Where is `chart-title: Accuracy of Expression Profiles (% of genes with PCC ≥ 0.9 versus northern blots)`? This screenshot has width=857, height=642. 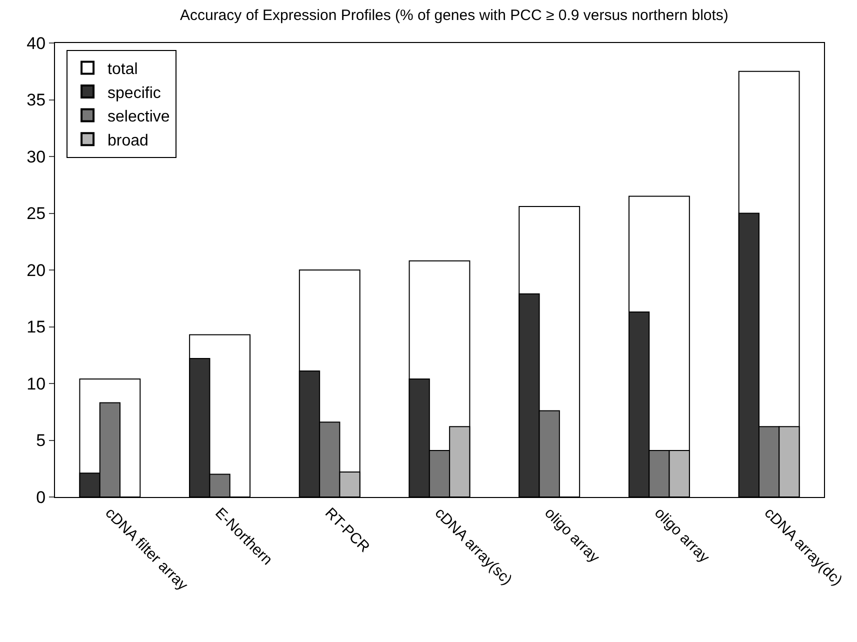
chart-title: Accuracy of Expression Profiles (% of genes with PCC ≥ 0.9 versus northern blots) is located at coordinates (454, 15).